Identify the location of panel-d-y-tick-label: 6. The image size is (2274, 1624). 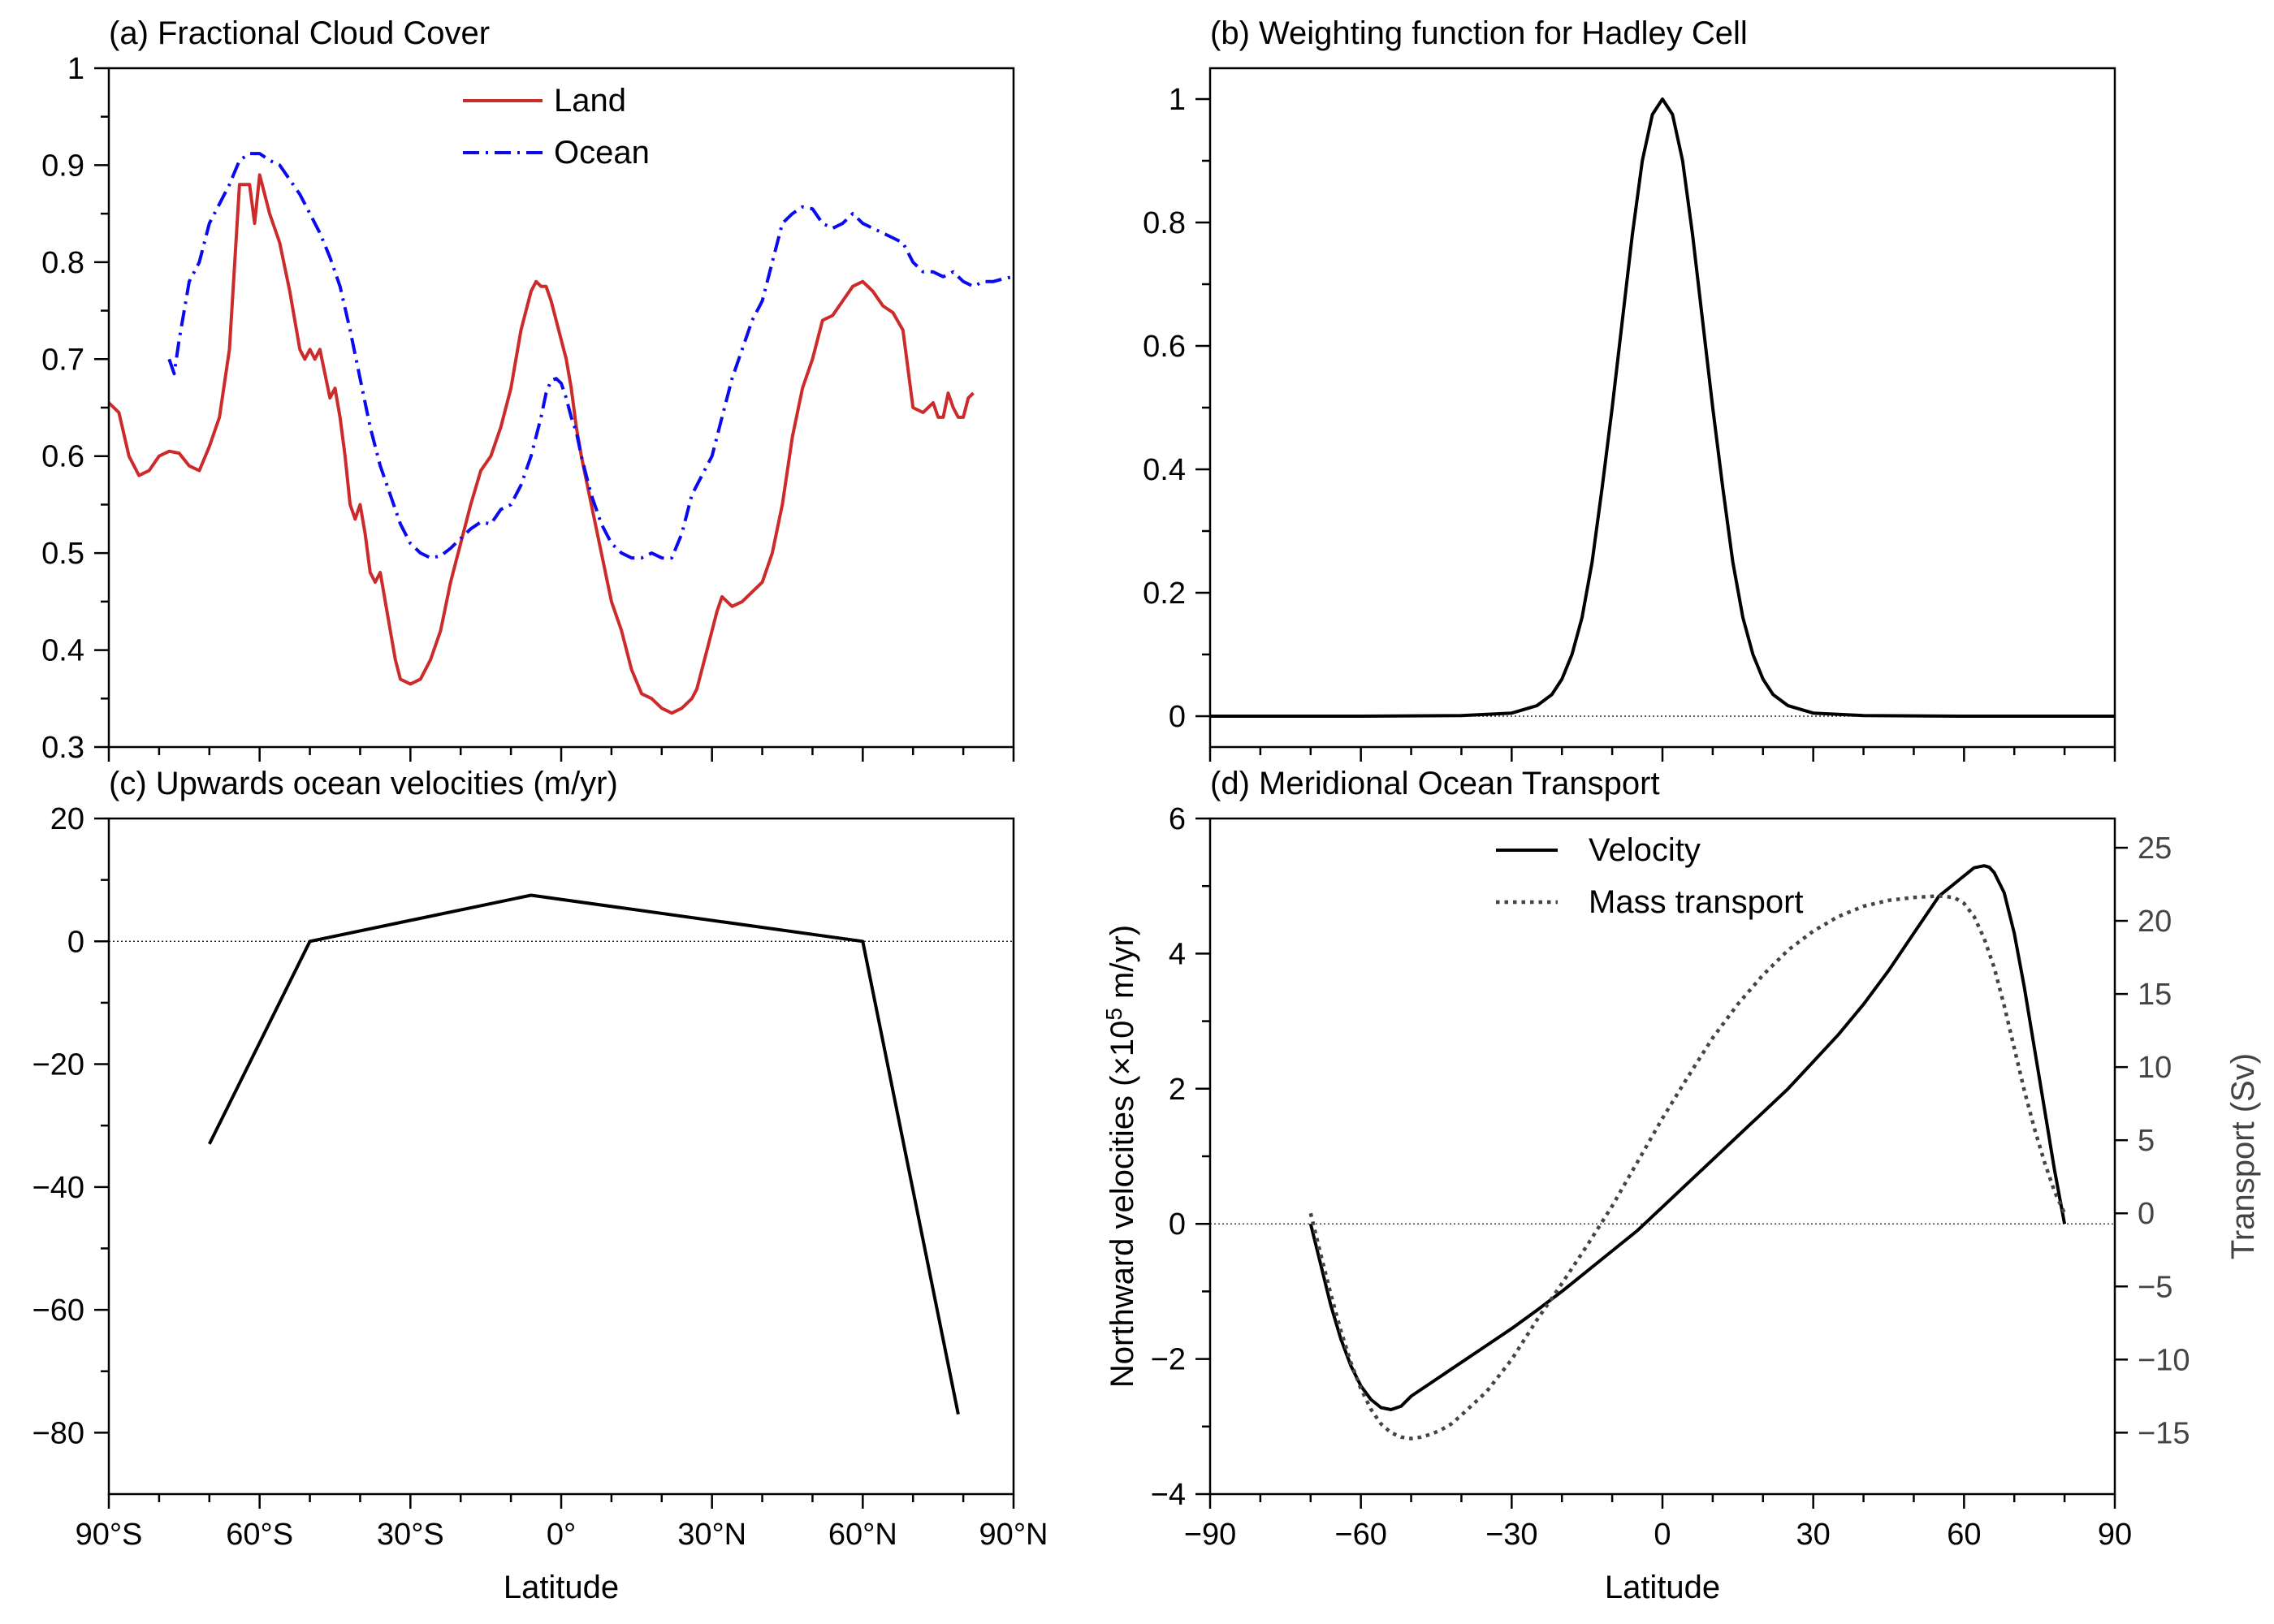
(1177, 819).